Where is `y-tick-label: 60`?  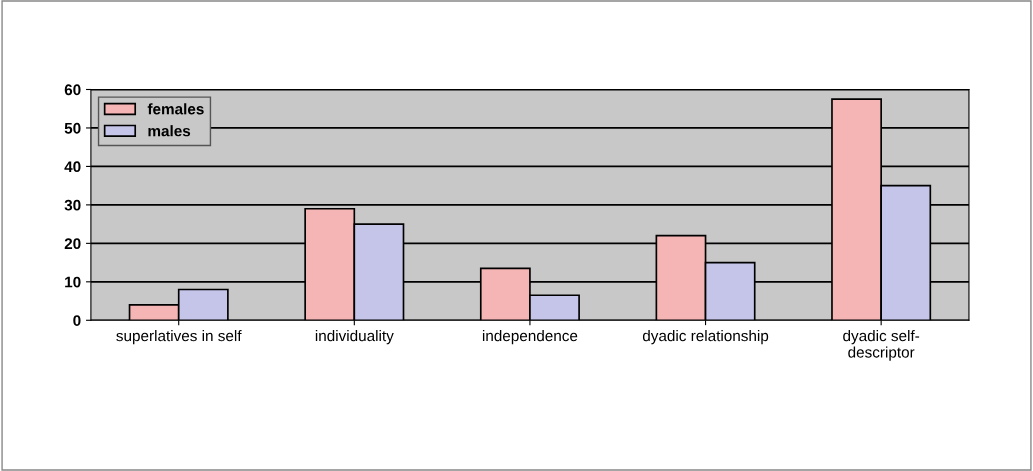
y-tick-label: 60 is located at coordinates (72, 90).